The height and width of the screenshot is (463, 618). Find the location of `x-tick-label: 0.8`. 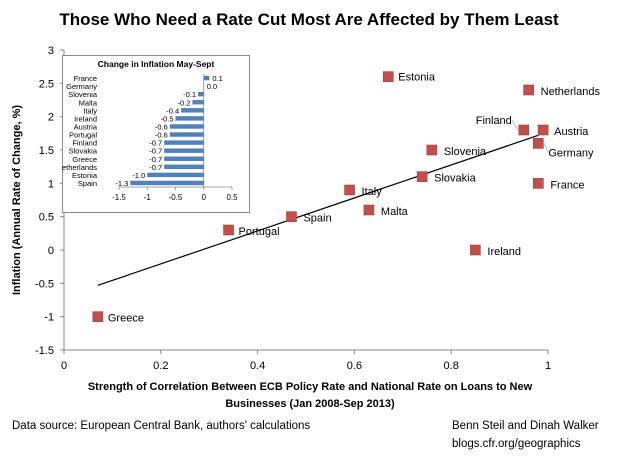

x-tick-label: 0.8 is located at coordinates (451, 366).